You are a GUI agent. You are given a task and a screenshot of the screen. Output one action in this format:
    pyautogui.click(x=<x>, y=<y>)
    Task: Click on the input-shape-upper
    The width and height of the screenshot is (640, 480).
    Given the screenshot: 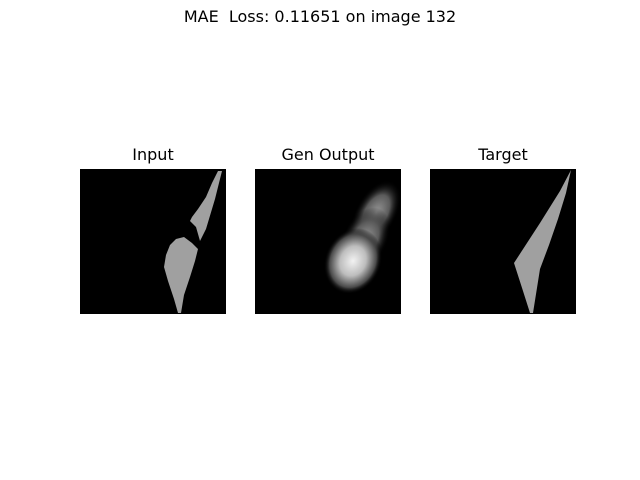 What is the action you would take?
    pyautogui.click(x=206, y=206)
    